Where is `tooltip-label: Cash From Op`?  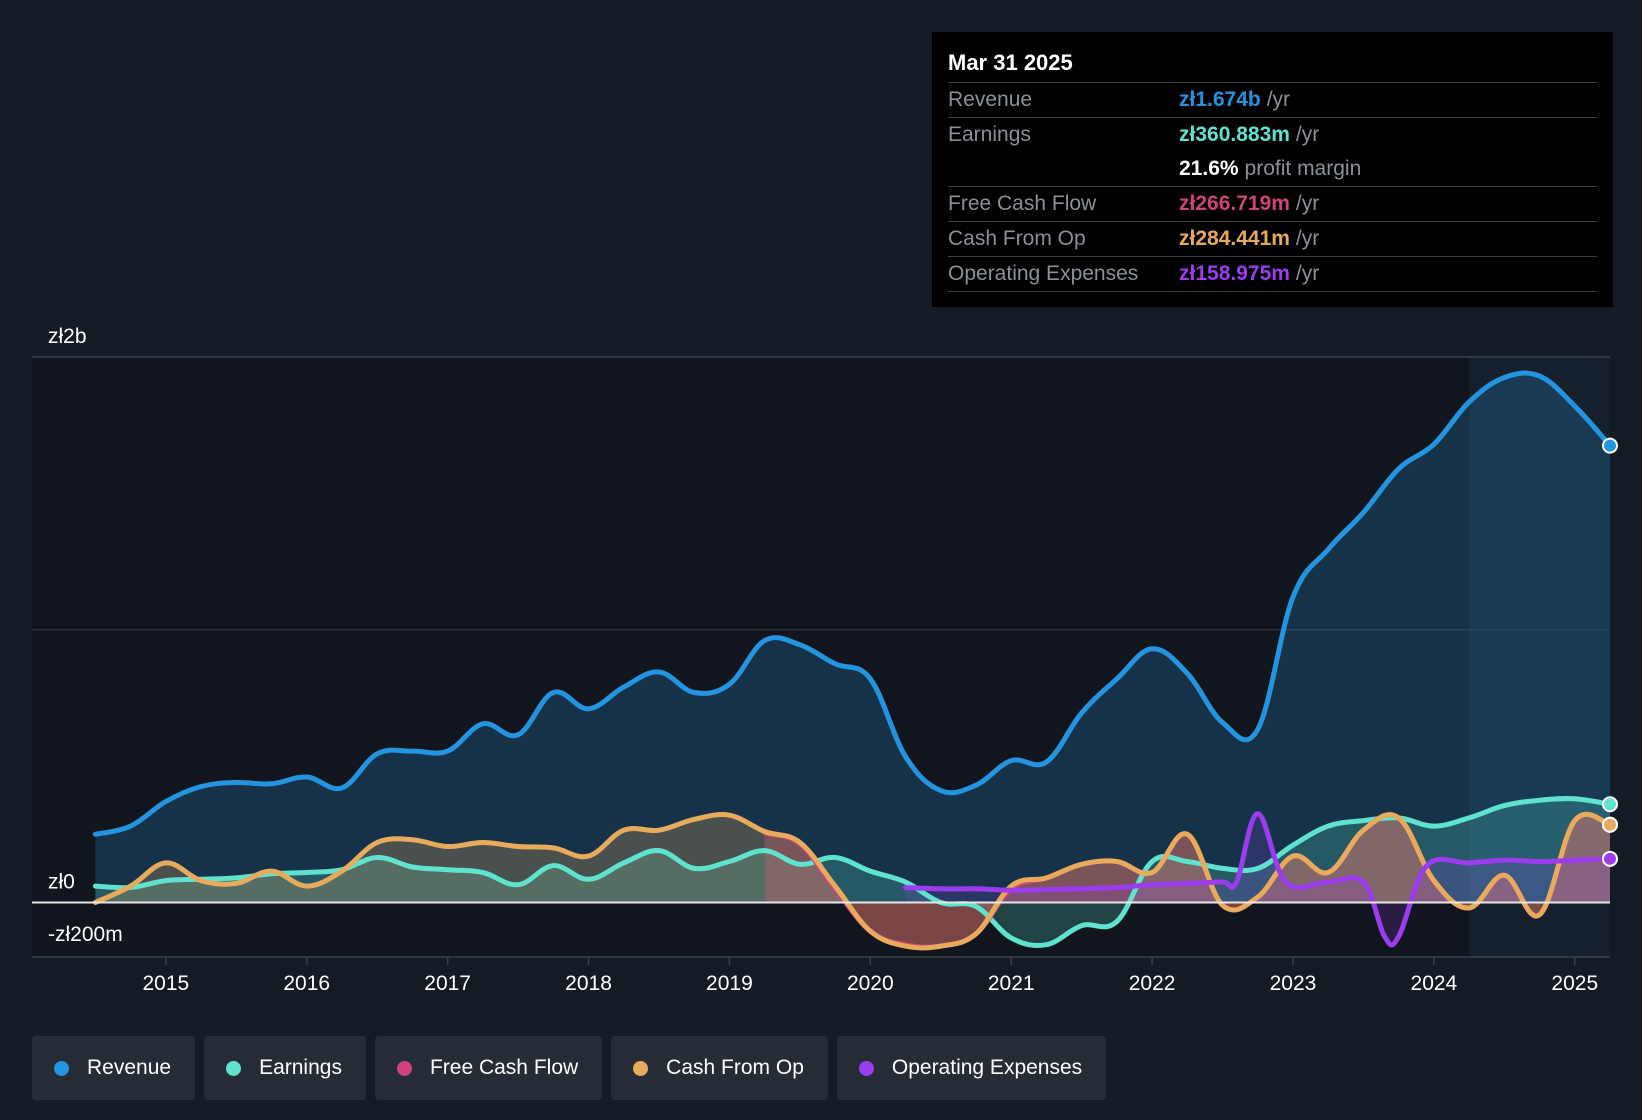 tooltip-label: Cash From Op is located at coordinates (1017, 238).